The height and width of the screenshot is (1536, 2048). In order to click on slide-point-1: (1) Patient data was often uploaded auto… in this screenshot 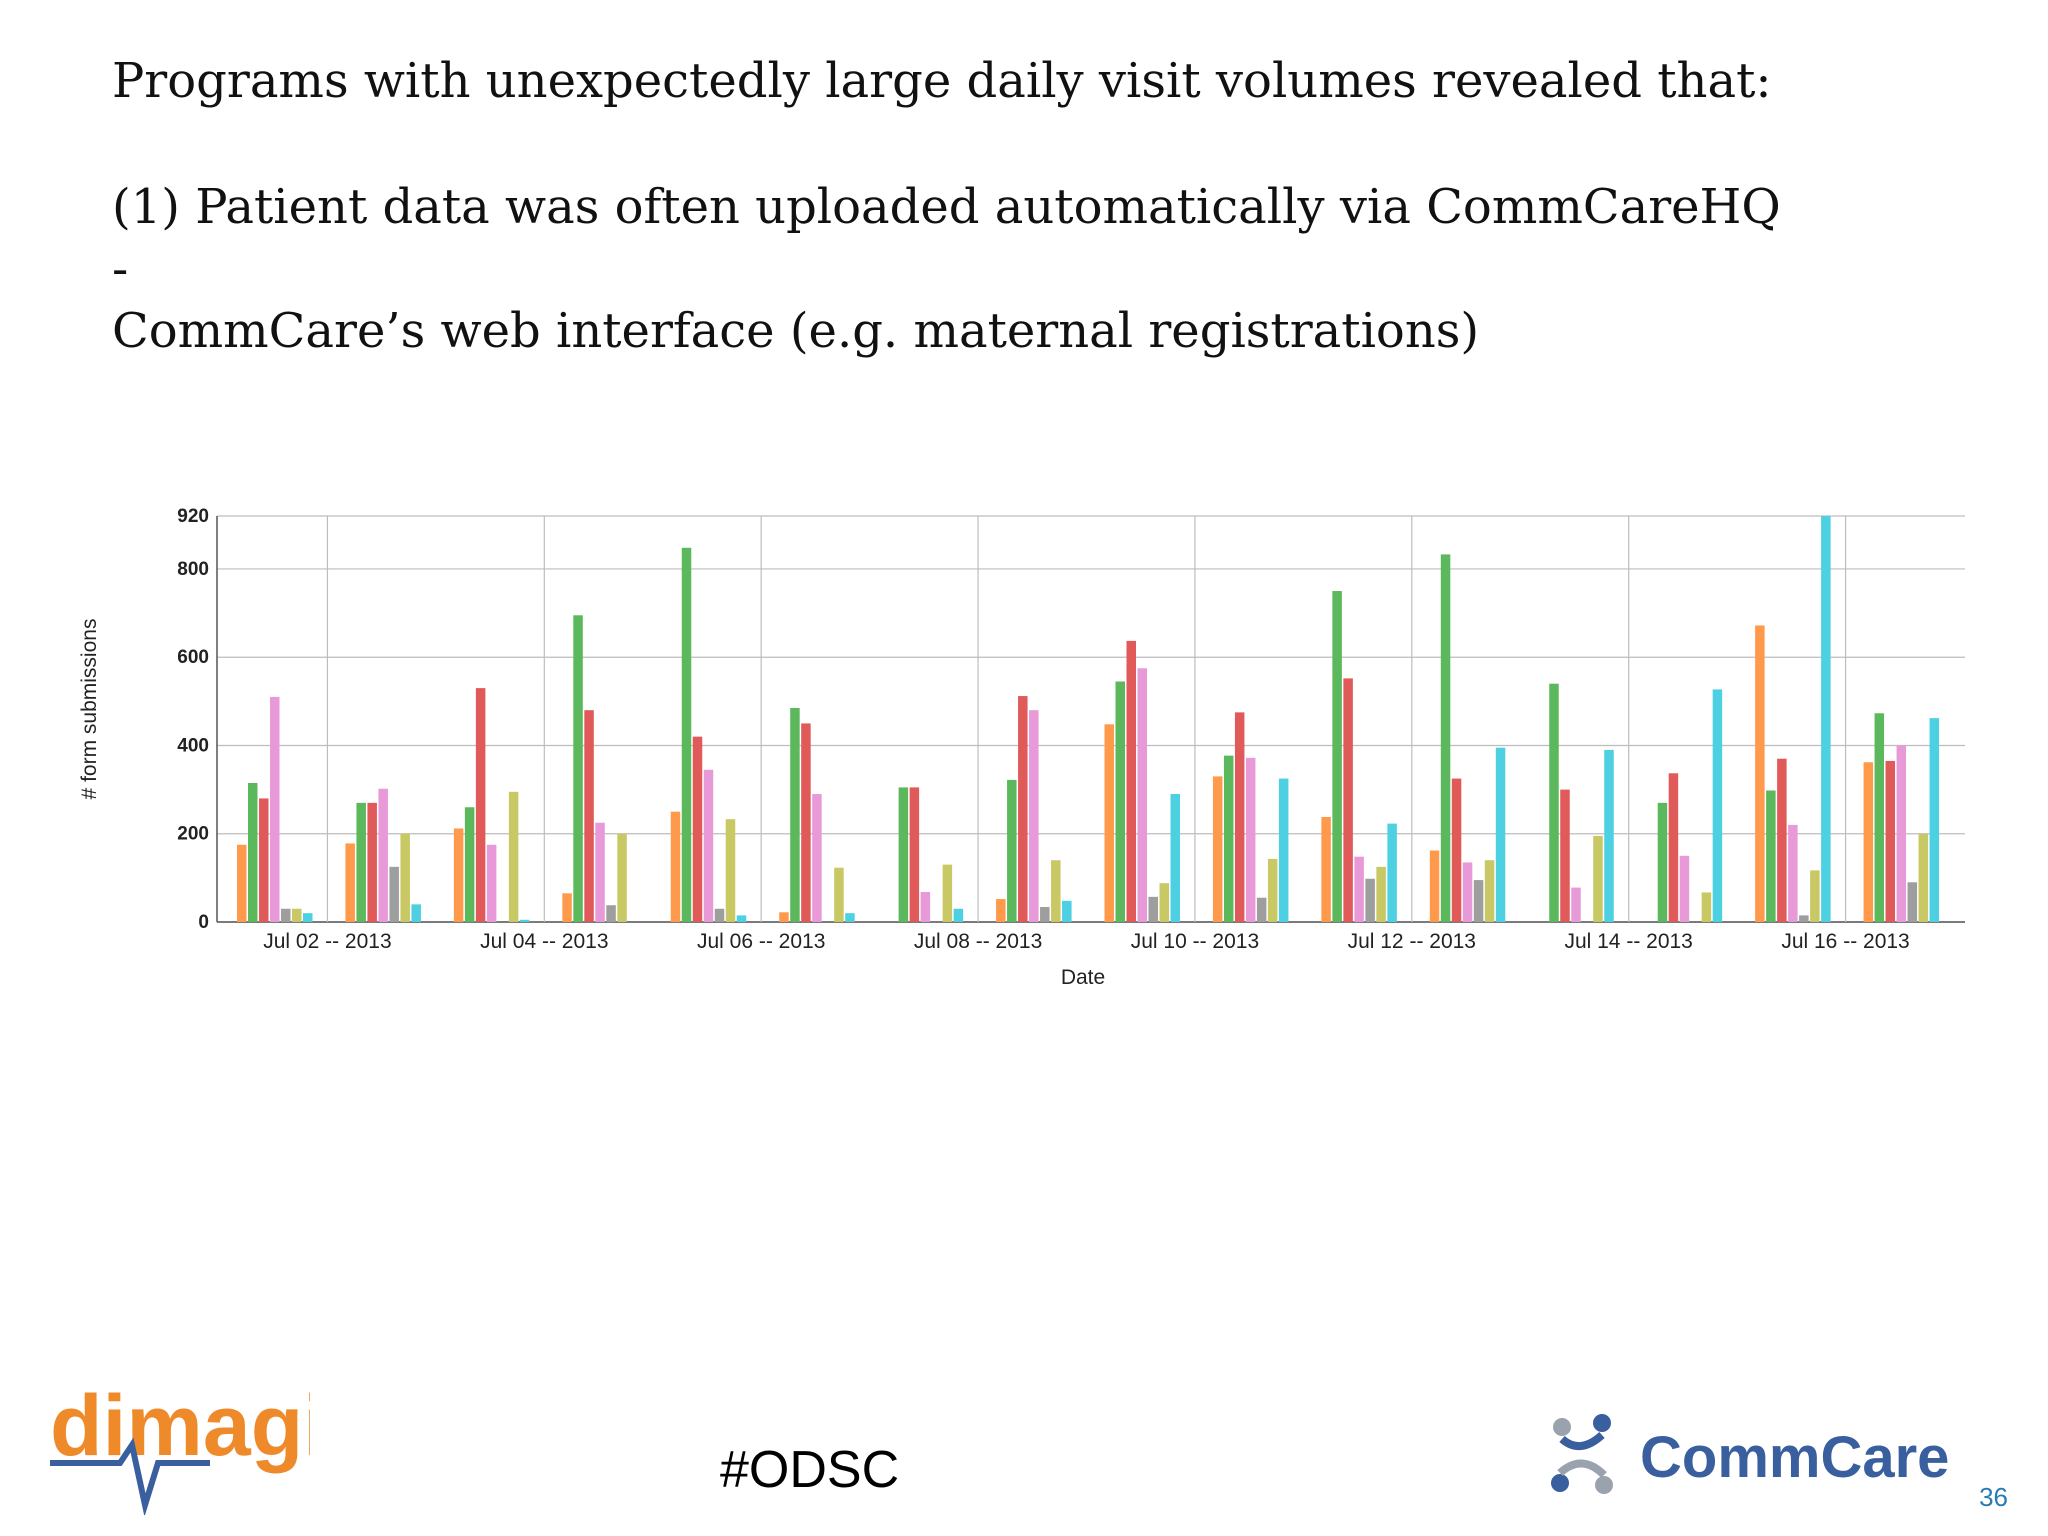, I will do `click(962, 269)`.